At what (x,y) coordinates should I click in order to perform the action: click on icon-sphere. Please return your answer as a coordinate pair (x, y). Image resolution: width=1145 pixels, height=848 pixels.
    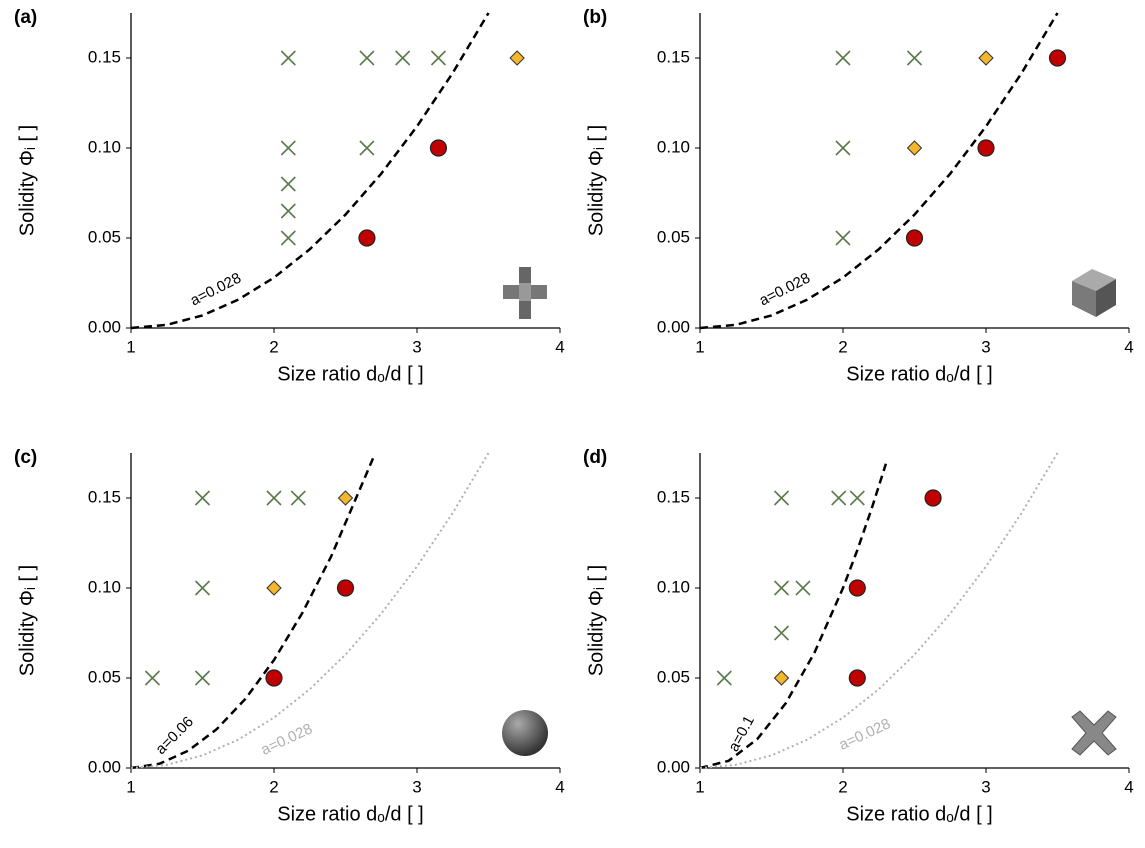
    Looking at the image, I should click on (525, 733).